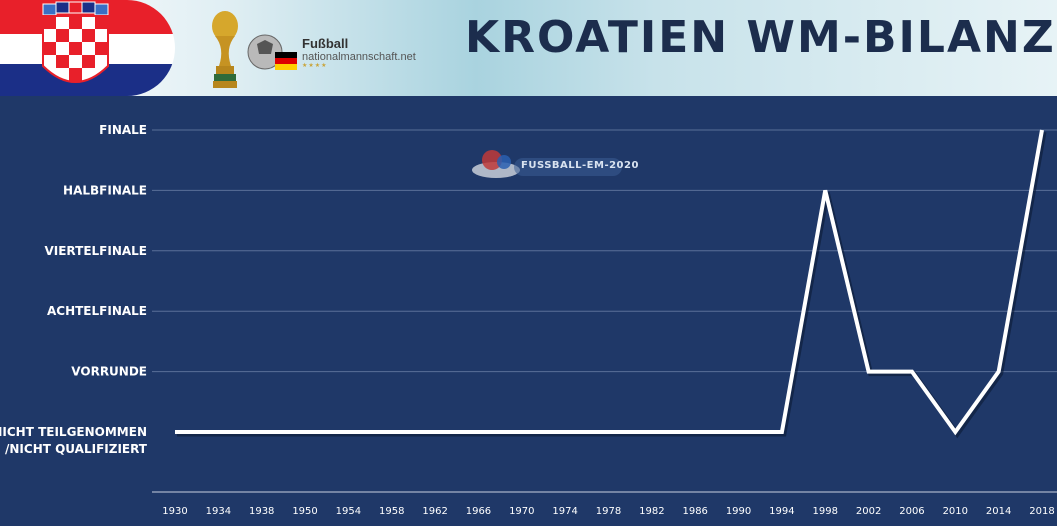 The height and width of the screenshot is (526, 1057). What do you see at coordinates (694, 511) in the screenshot?
I see `x-tick-label: 1986` at bounding box center [694, 511].